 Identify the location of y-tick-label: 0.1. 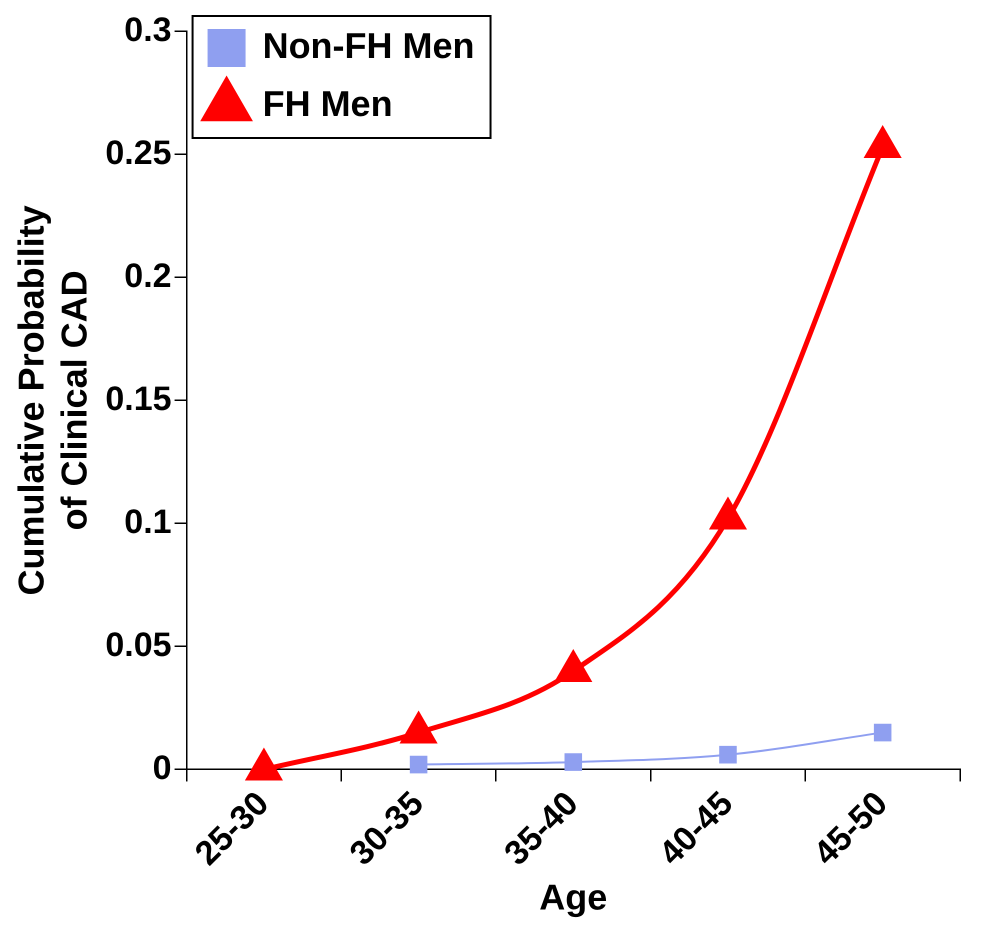
(148, 521).